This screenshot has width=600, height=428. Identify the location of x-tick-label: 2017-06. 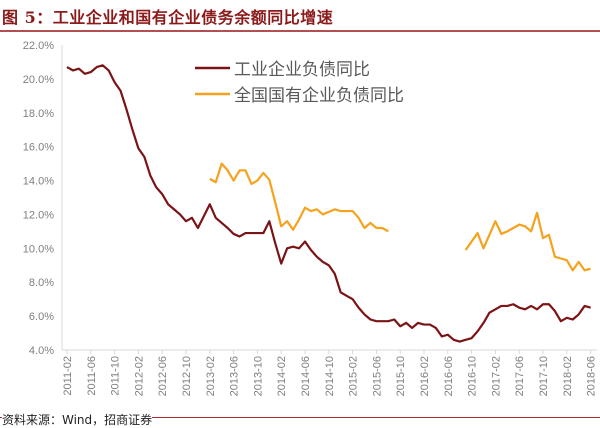
(520, 376).